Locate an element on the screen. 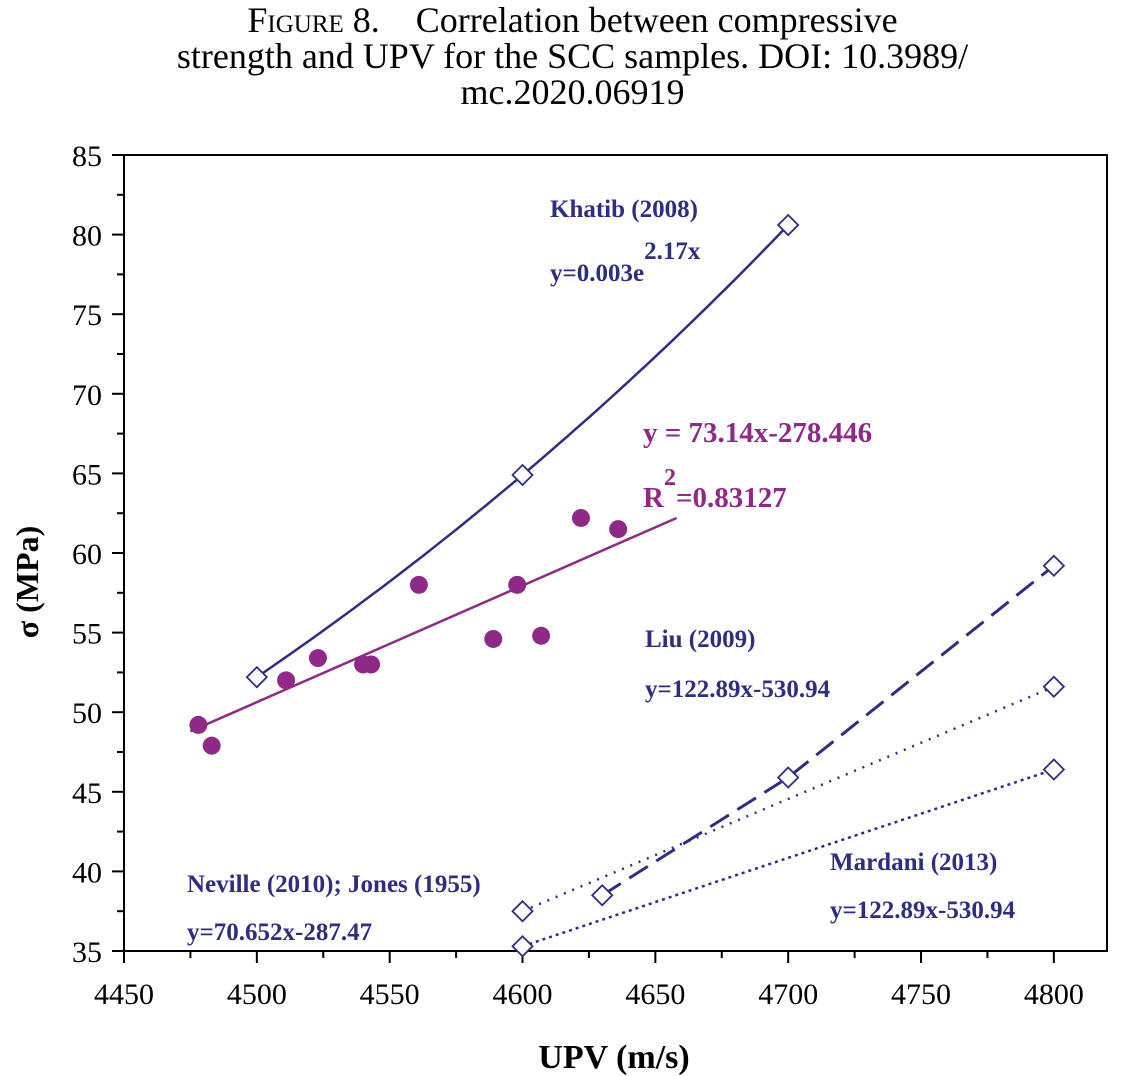 This screenshot has height=1076, width=1145. liu-equation: y=122.89x-530.94 is located at coordinates (738, 689).